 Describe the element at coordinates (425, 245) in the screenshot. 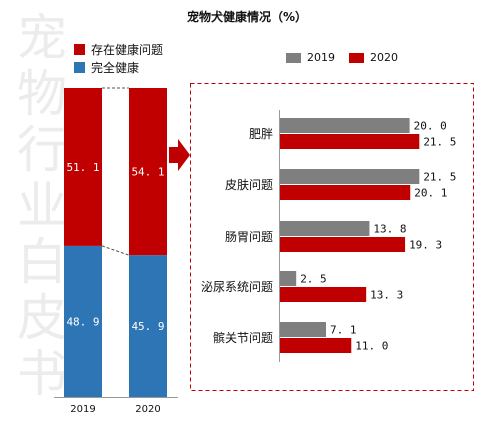

I see `label-2020-2: 19. 3` at that location.